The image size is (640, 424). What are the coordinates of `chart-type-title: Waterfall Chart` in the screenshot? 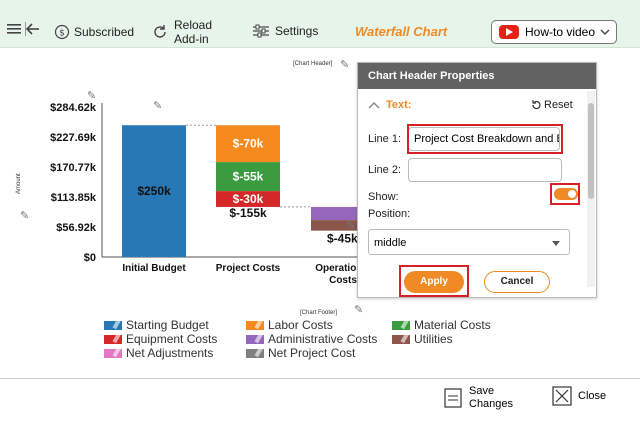 It's located at (401, 31).